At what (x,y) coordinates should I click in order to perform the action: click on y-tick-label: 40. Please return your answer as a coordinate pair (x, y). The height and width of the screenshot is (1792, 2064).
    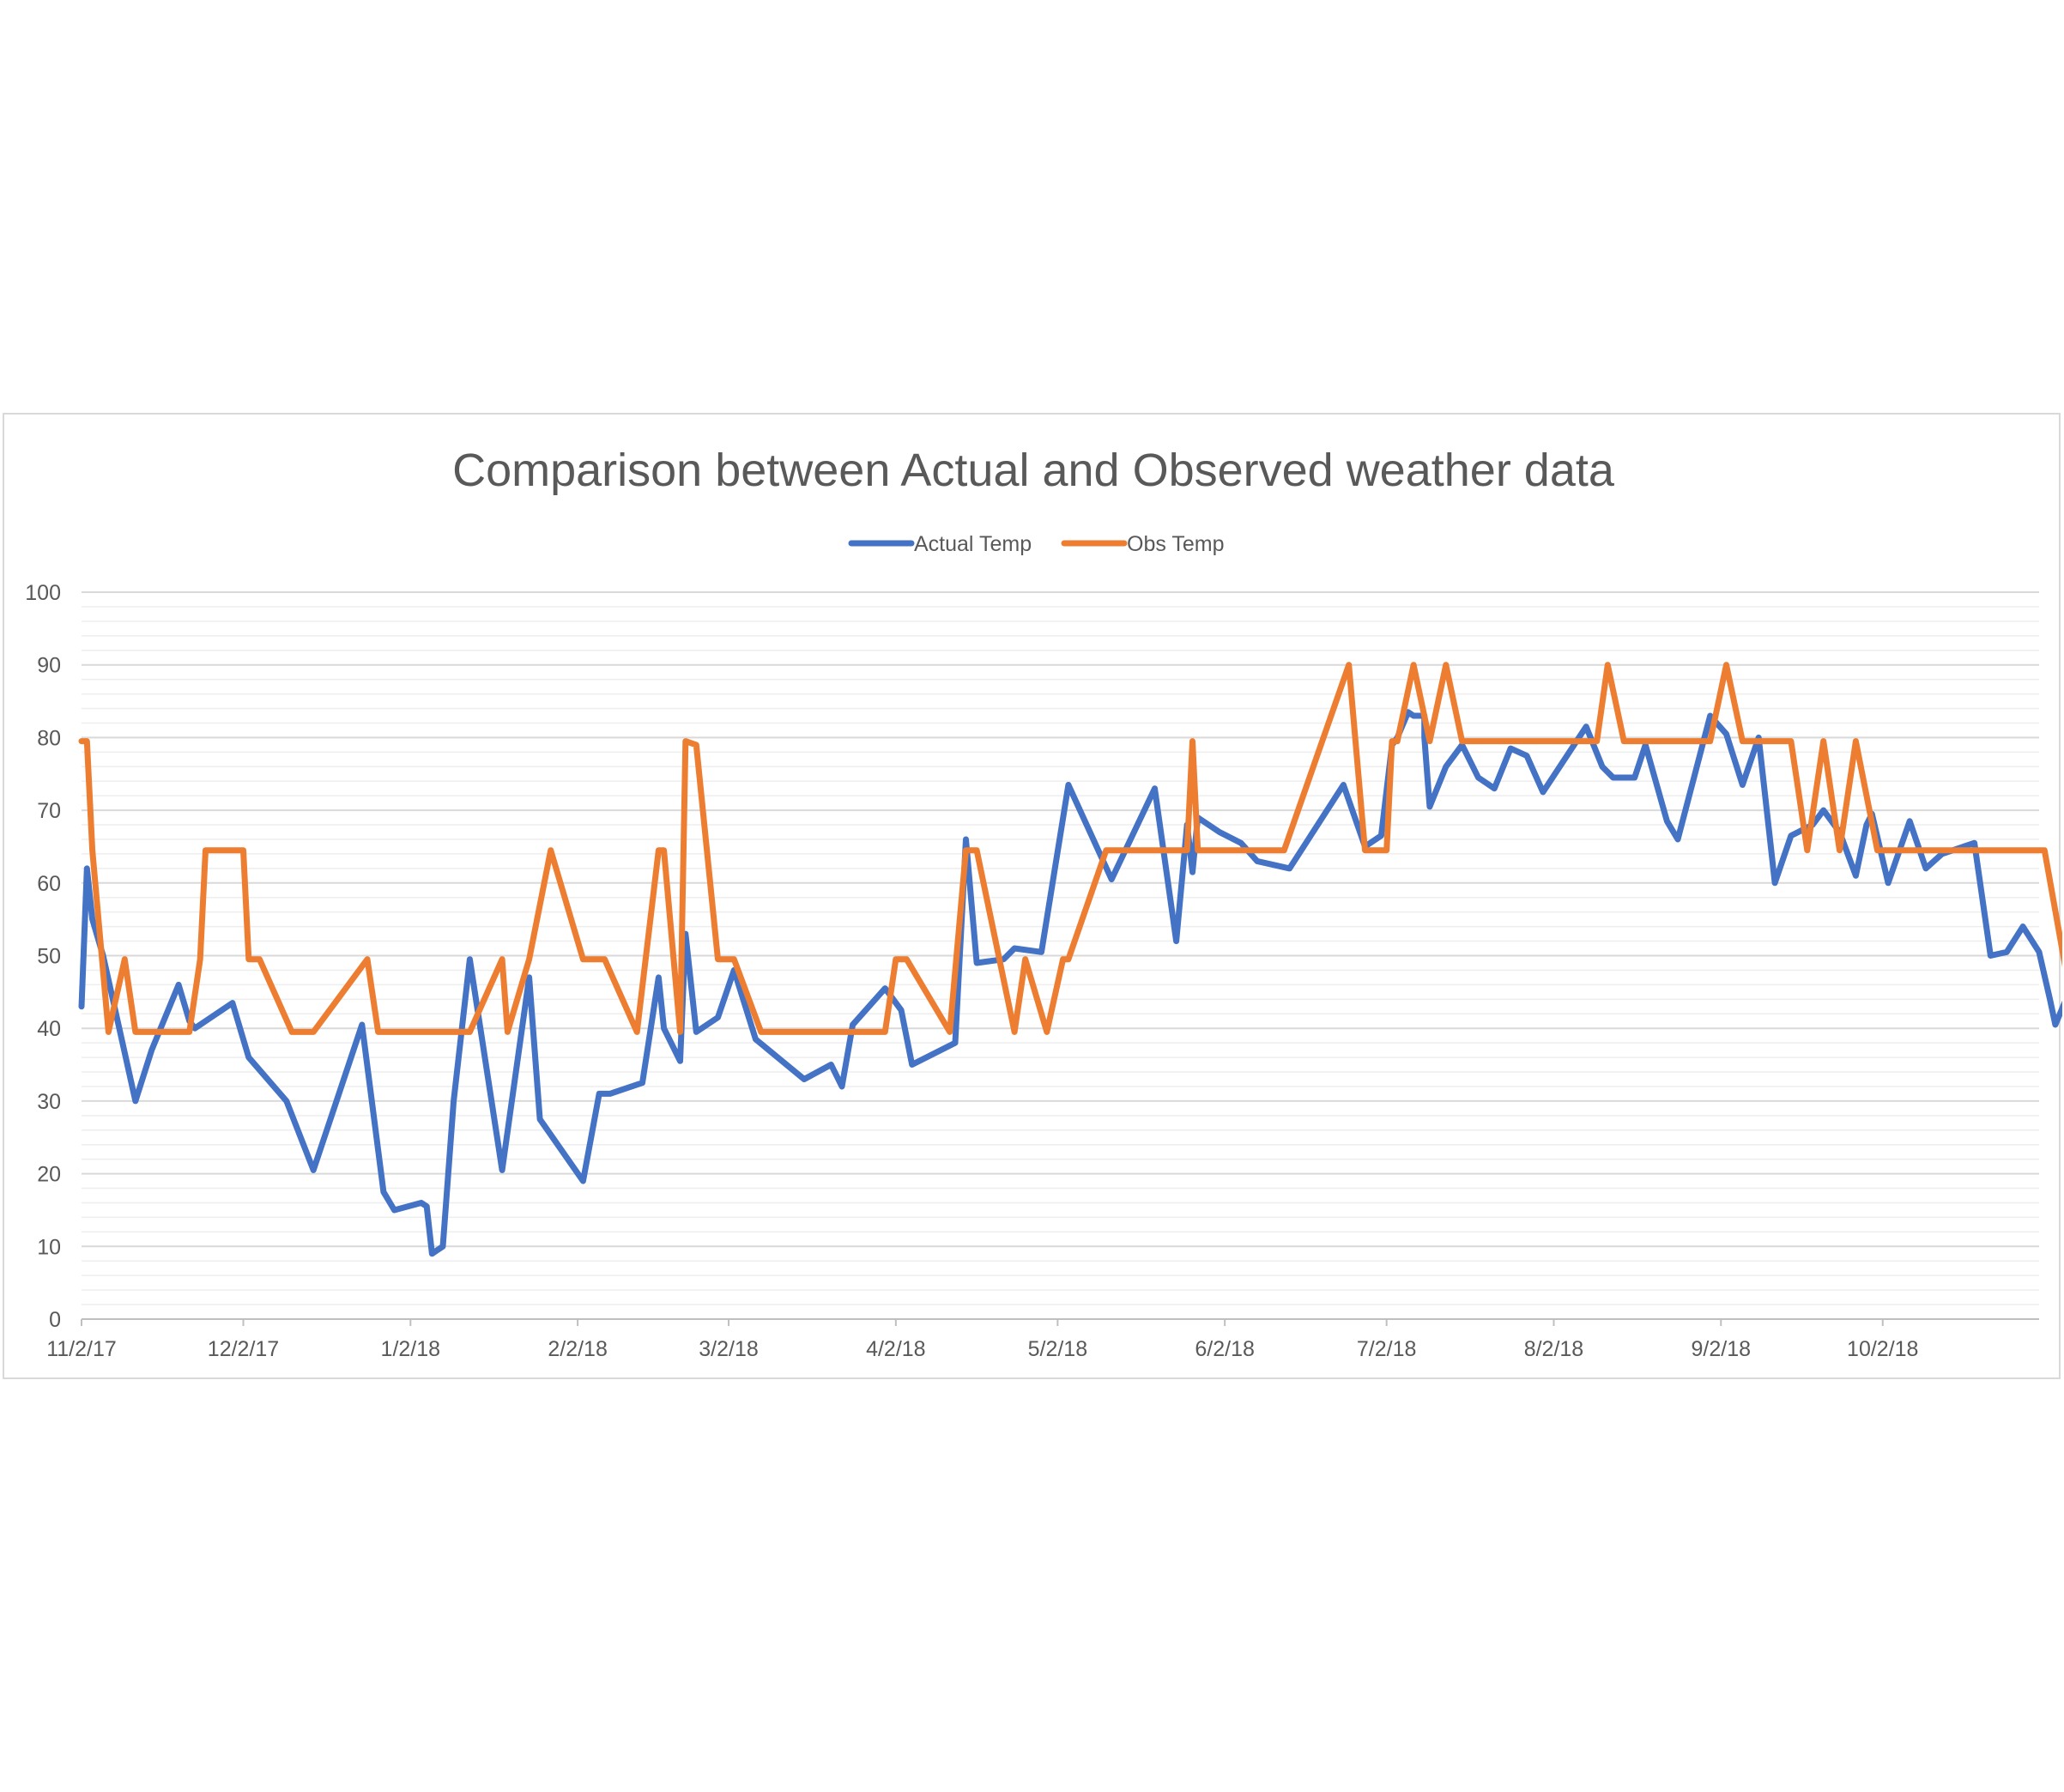
    Looking at the image, I should click on (49, 1029).